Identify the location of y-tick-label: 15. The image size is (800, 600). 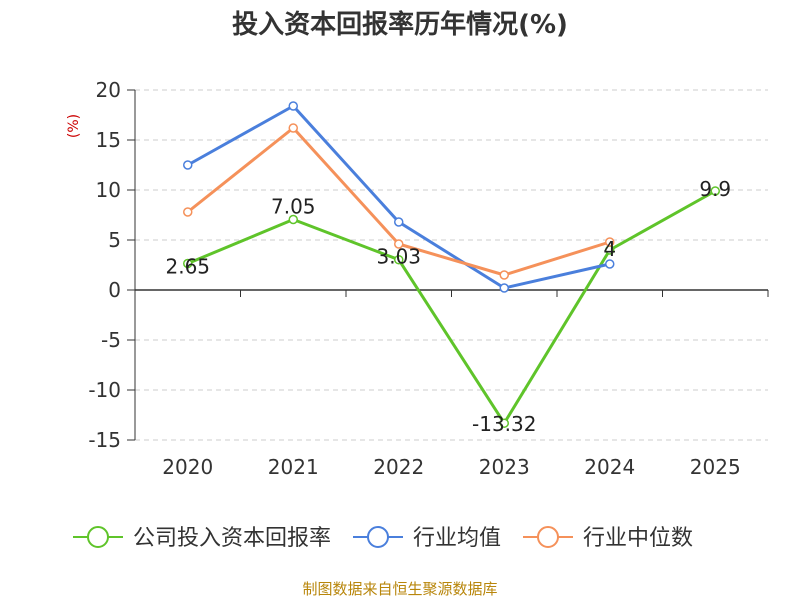
(108, 140).